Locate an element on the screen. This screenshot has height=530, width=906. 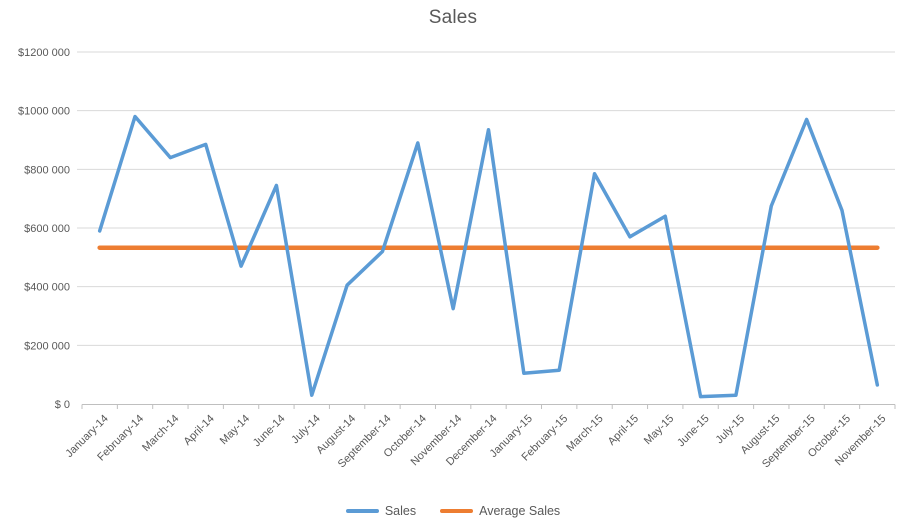
x-axis-label: May-14 is located at coordinates (235, 430).